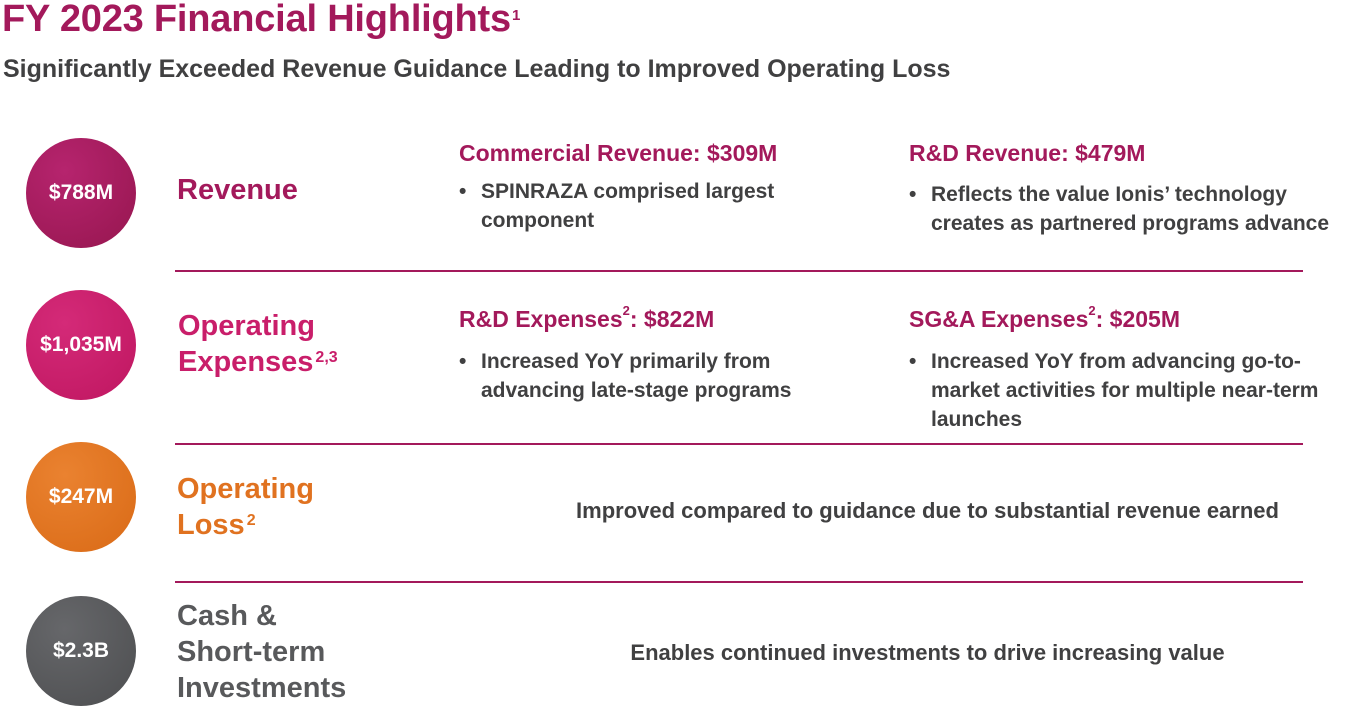 The image size is (1354, 708). I want to click on opex-amount-circle: $1,035M, so click(81, 345).